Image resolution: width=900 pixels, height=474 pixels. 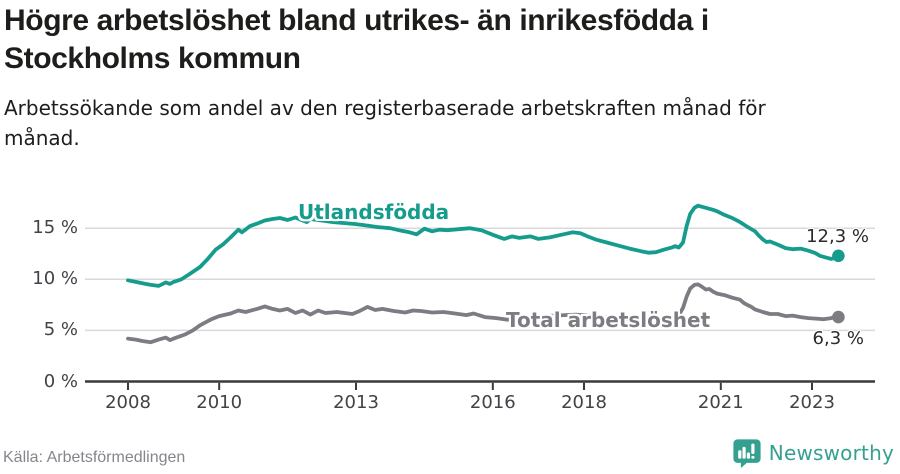 I want to click on newsworthy-logo-icon, so click(x=747, y=453).